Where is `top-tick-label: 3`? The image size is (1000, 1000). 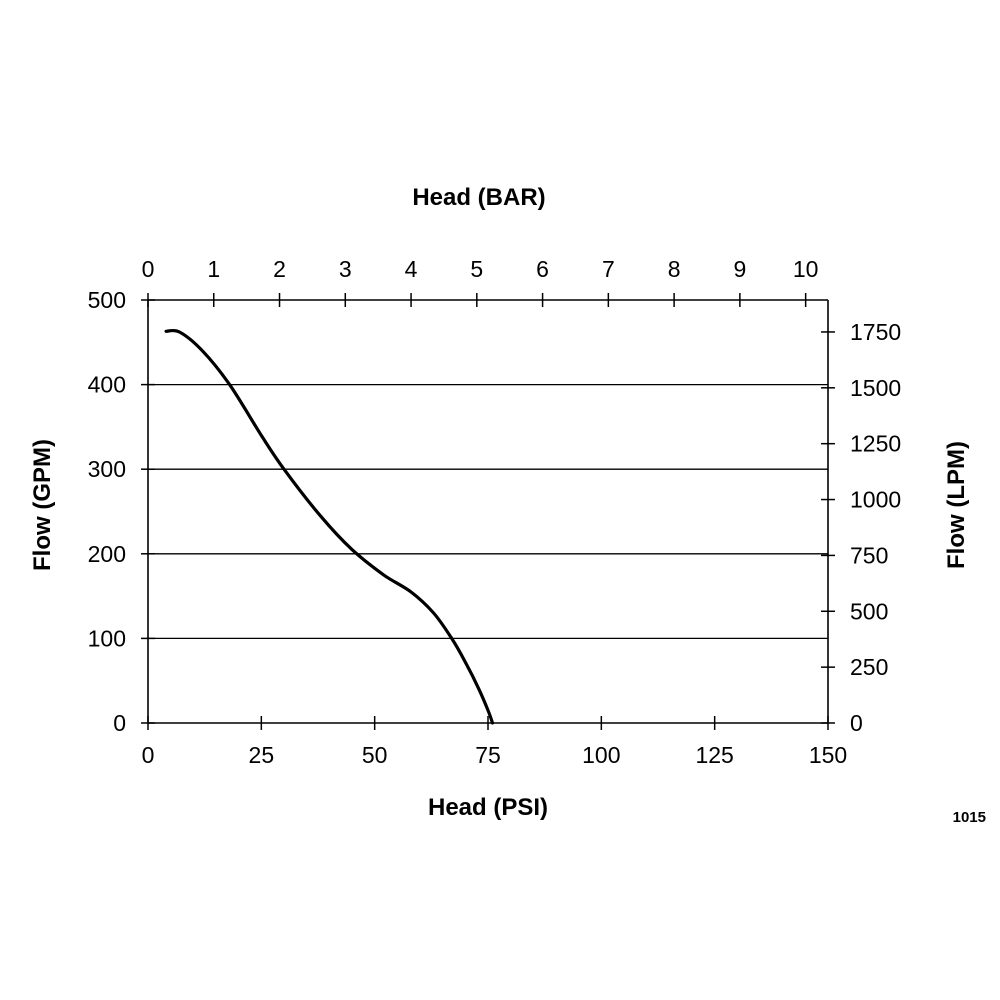 top-tick-label: 3 is located at coordinates (345, 269).